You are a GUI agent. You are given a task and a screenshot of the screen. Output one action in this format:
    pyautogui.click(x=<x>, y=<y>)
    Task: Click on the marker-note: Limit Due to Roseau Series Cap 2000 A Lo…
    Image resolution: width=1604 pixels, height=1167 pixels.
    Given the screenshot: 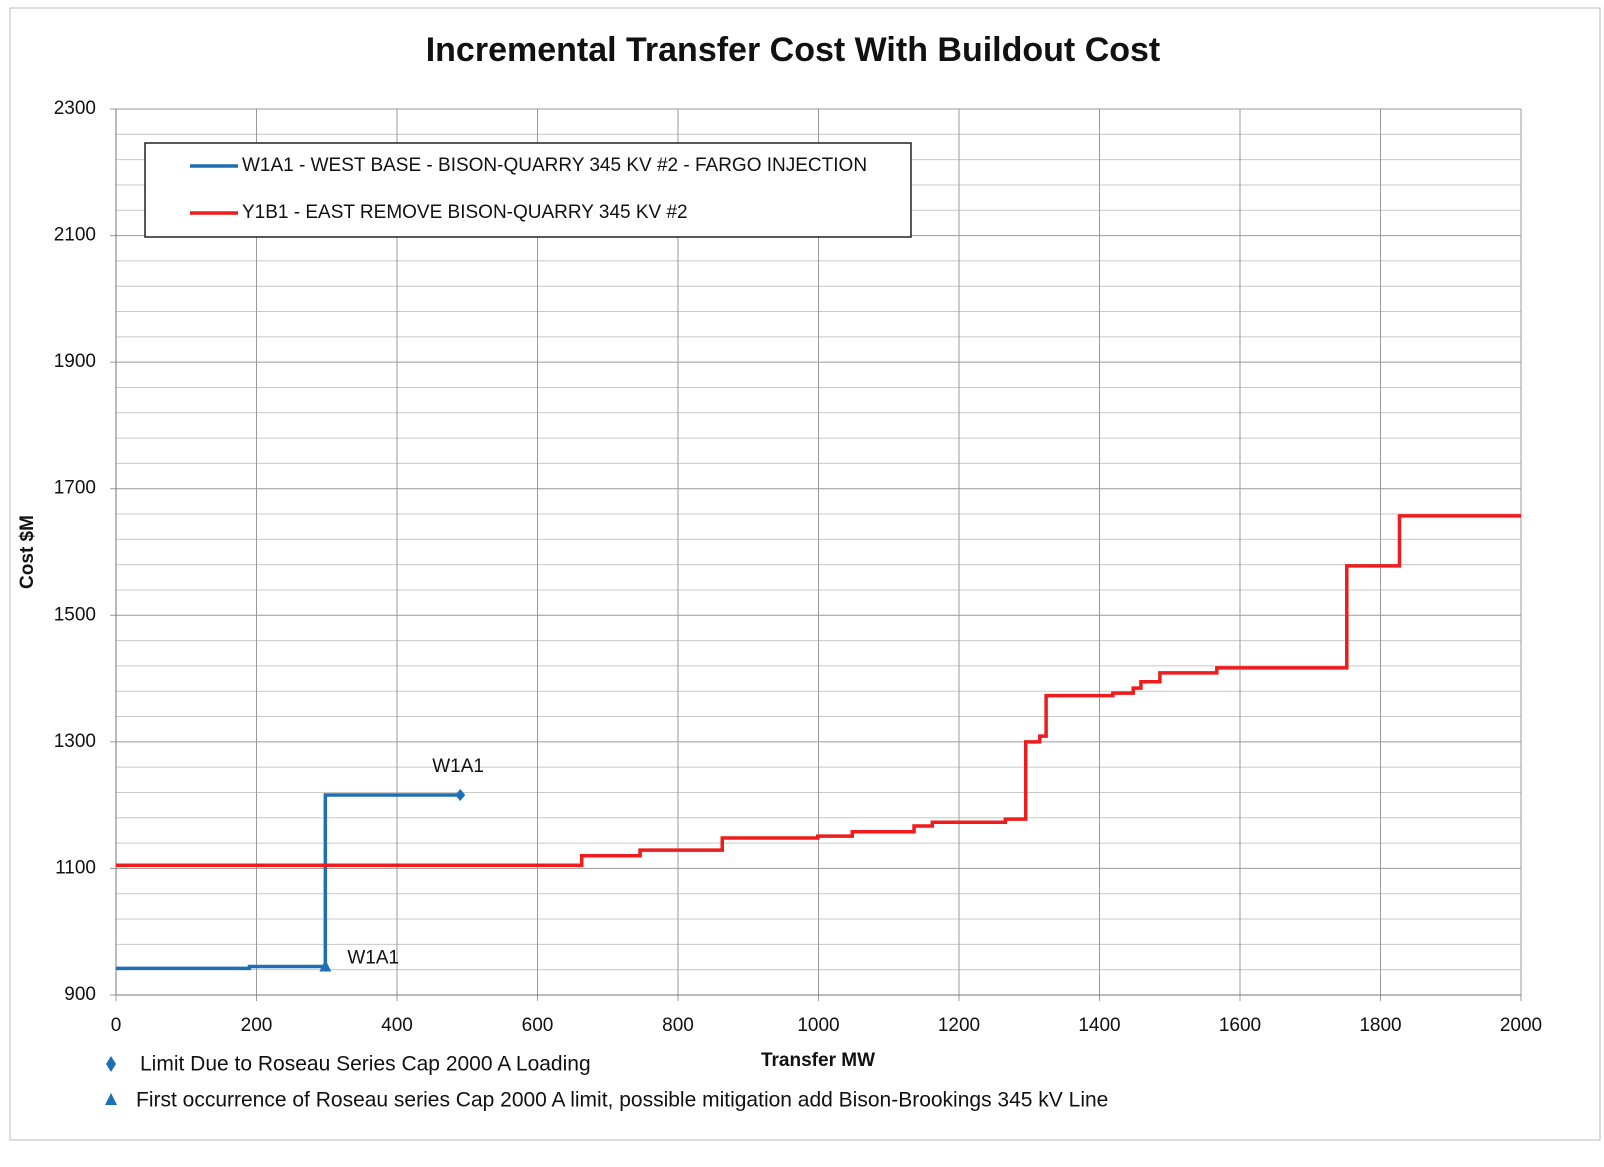 What is the action you would take?
    pyautogui.click(x=365, y=1064)
    